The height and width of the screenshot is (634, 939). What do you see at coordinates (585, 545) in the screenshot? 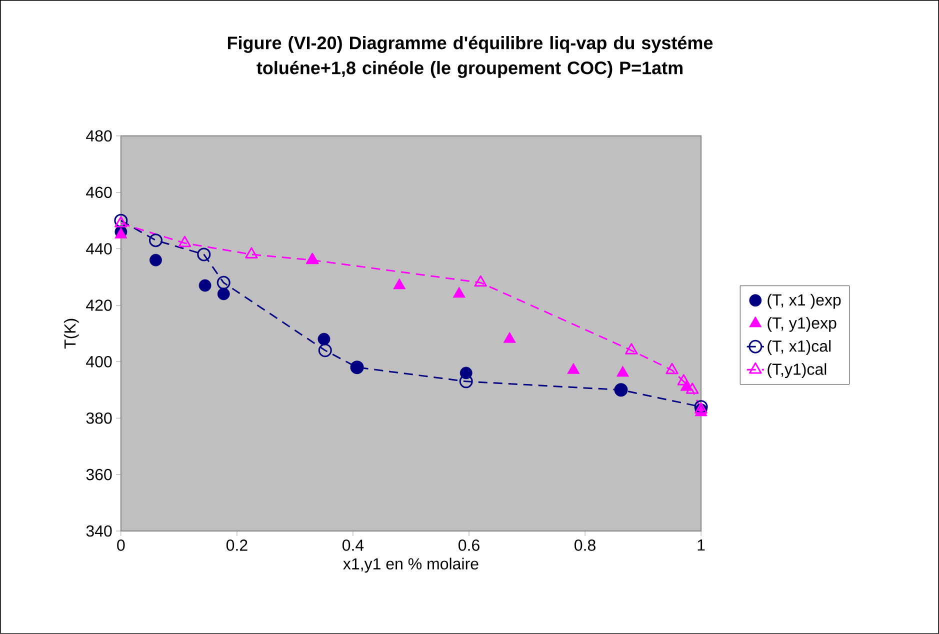
I see `x-tick-label: 0.8` at bounding box center [585, 545].